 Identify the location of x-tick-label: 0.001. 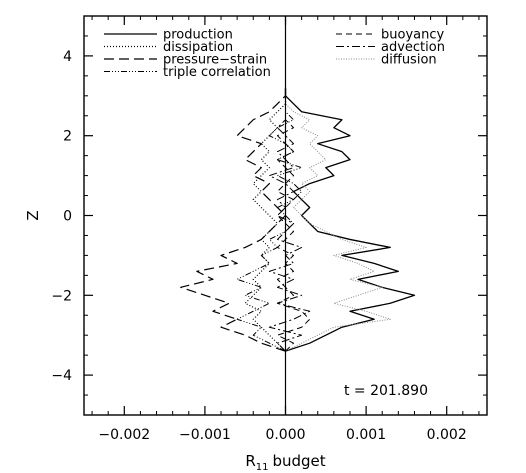
(366, 435).